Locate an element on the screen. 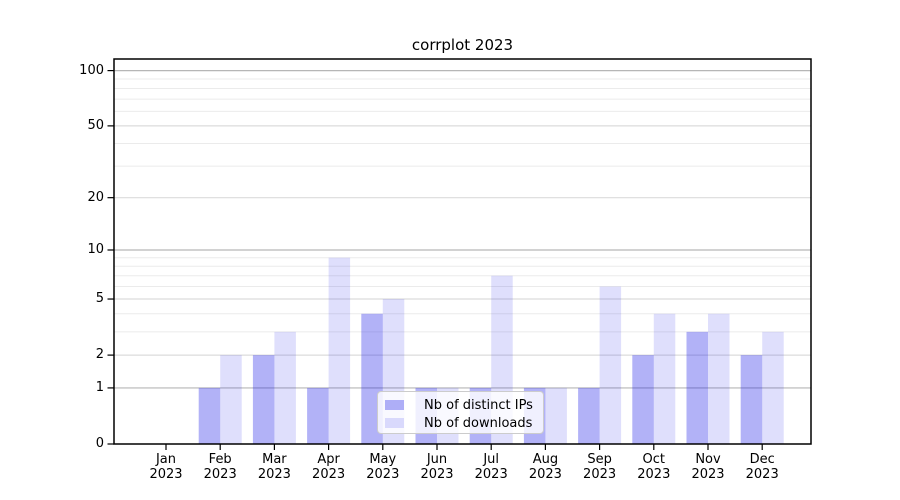 The image size is (900, 500). legend-item-downloads: Nb of downloads is located at coordinates (460, 423).